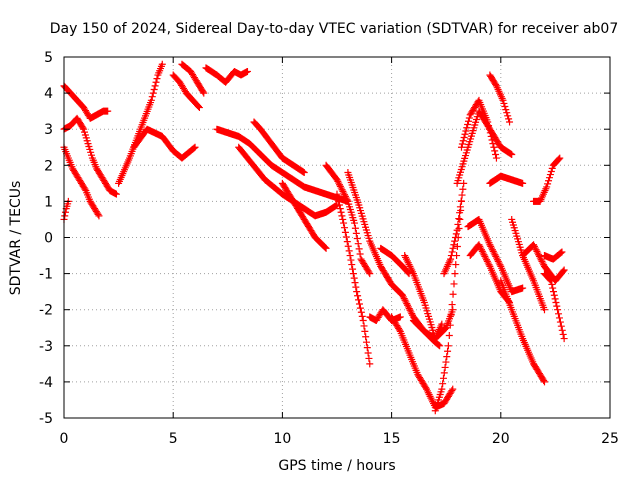  What do you see at coordinates (282, 439) in the screenshot?
I see `x-tick-label: 10` at bounding box center [282, 439].